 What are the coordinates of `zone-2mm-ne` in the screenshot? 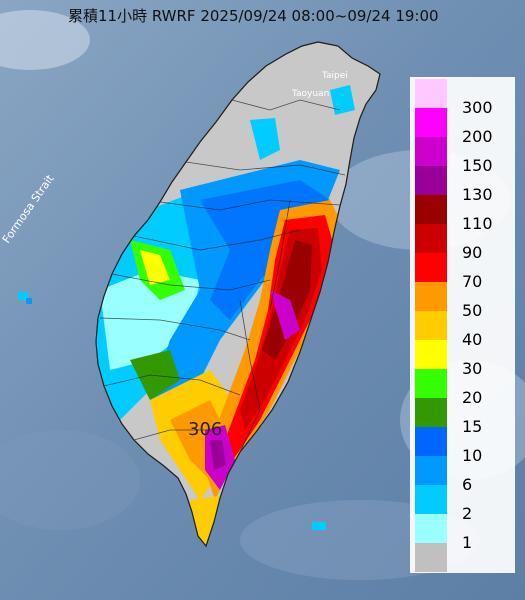 It's located at (342, 100).